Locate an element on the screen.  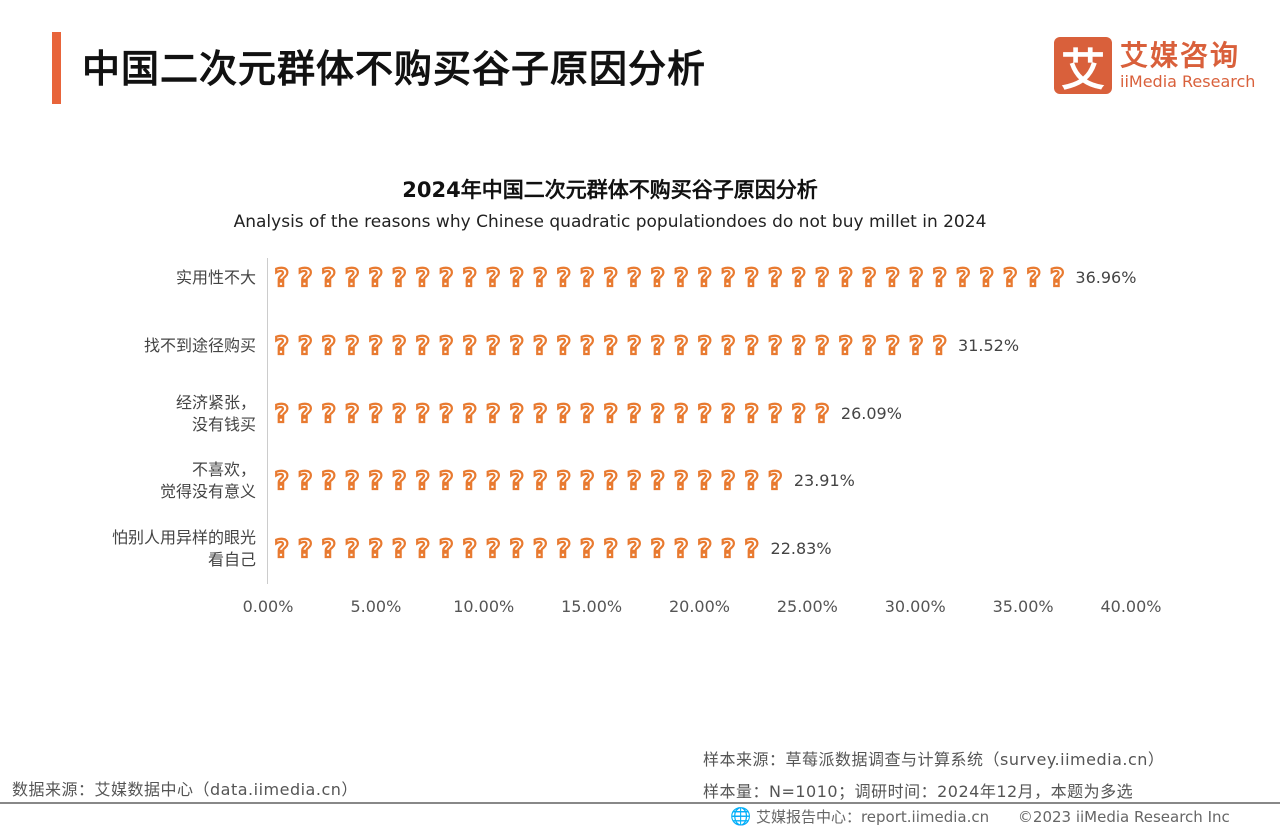
sample-info: 样本量：N=1010；调研时间：2024年12月，本题为多选 is located at coordinates (918, 791).